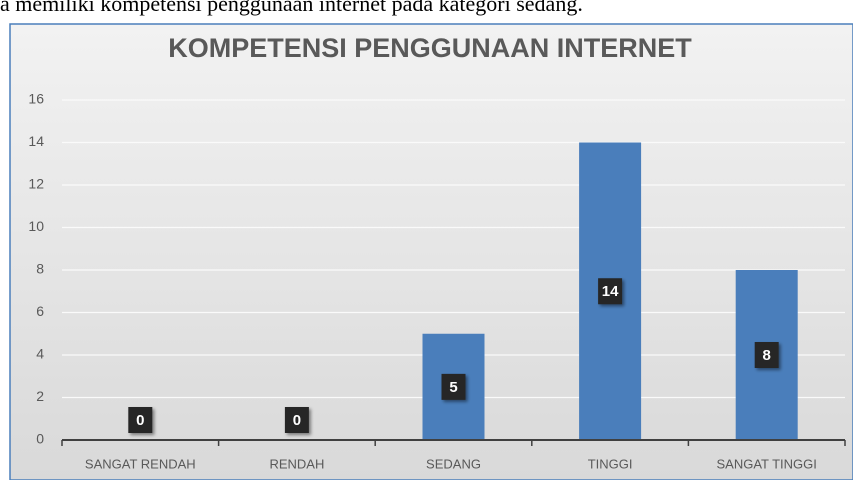 The height and width of the screenshot is (480, 853). Describe the element at coordinates (36, 226) in the screenshot. I see `y-tick-label: 10` at that location.